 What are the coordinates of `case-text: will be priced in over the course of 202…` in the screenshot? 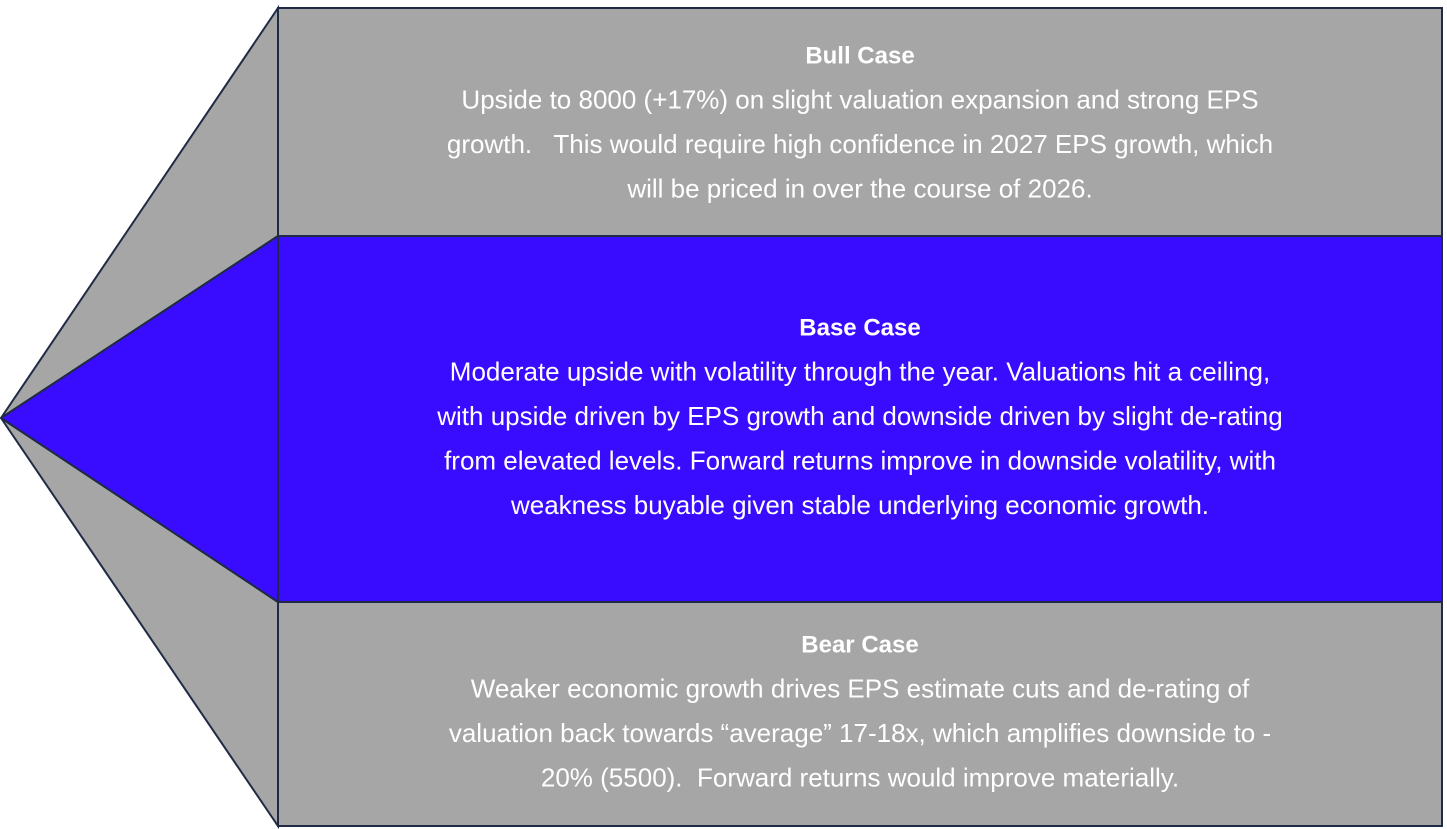 It's located at (859, 188).